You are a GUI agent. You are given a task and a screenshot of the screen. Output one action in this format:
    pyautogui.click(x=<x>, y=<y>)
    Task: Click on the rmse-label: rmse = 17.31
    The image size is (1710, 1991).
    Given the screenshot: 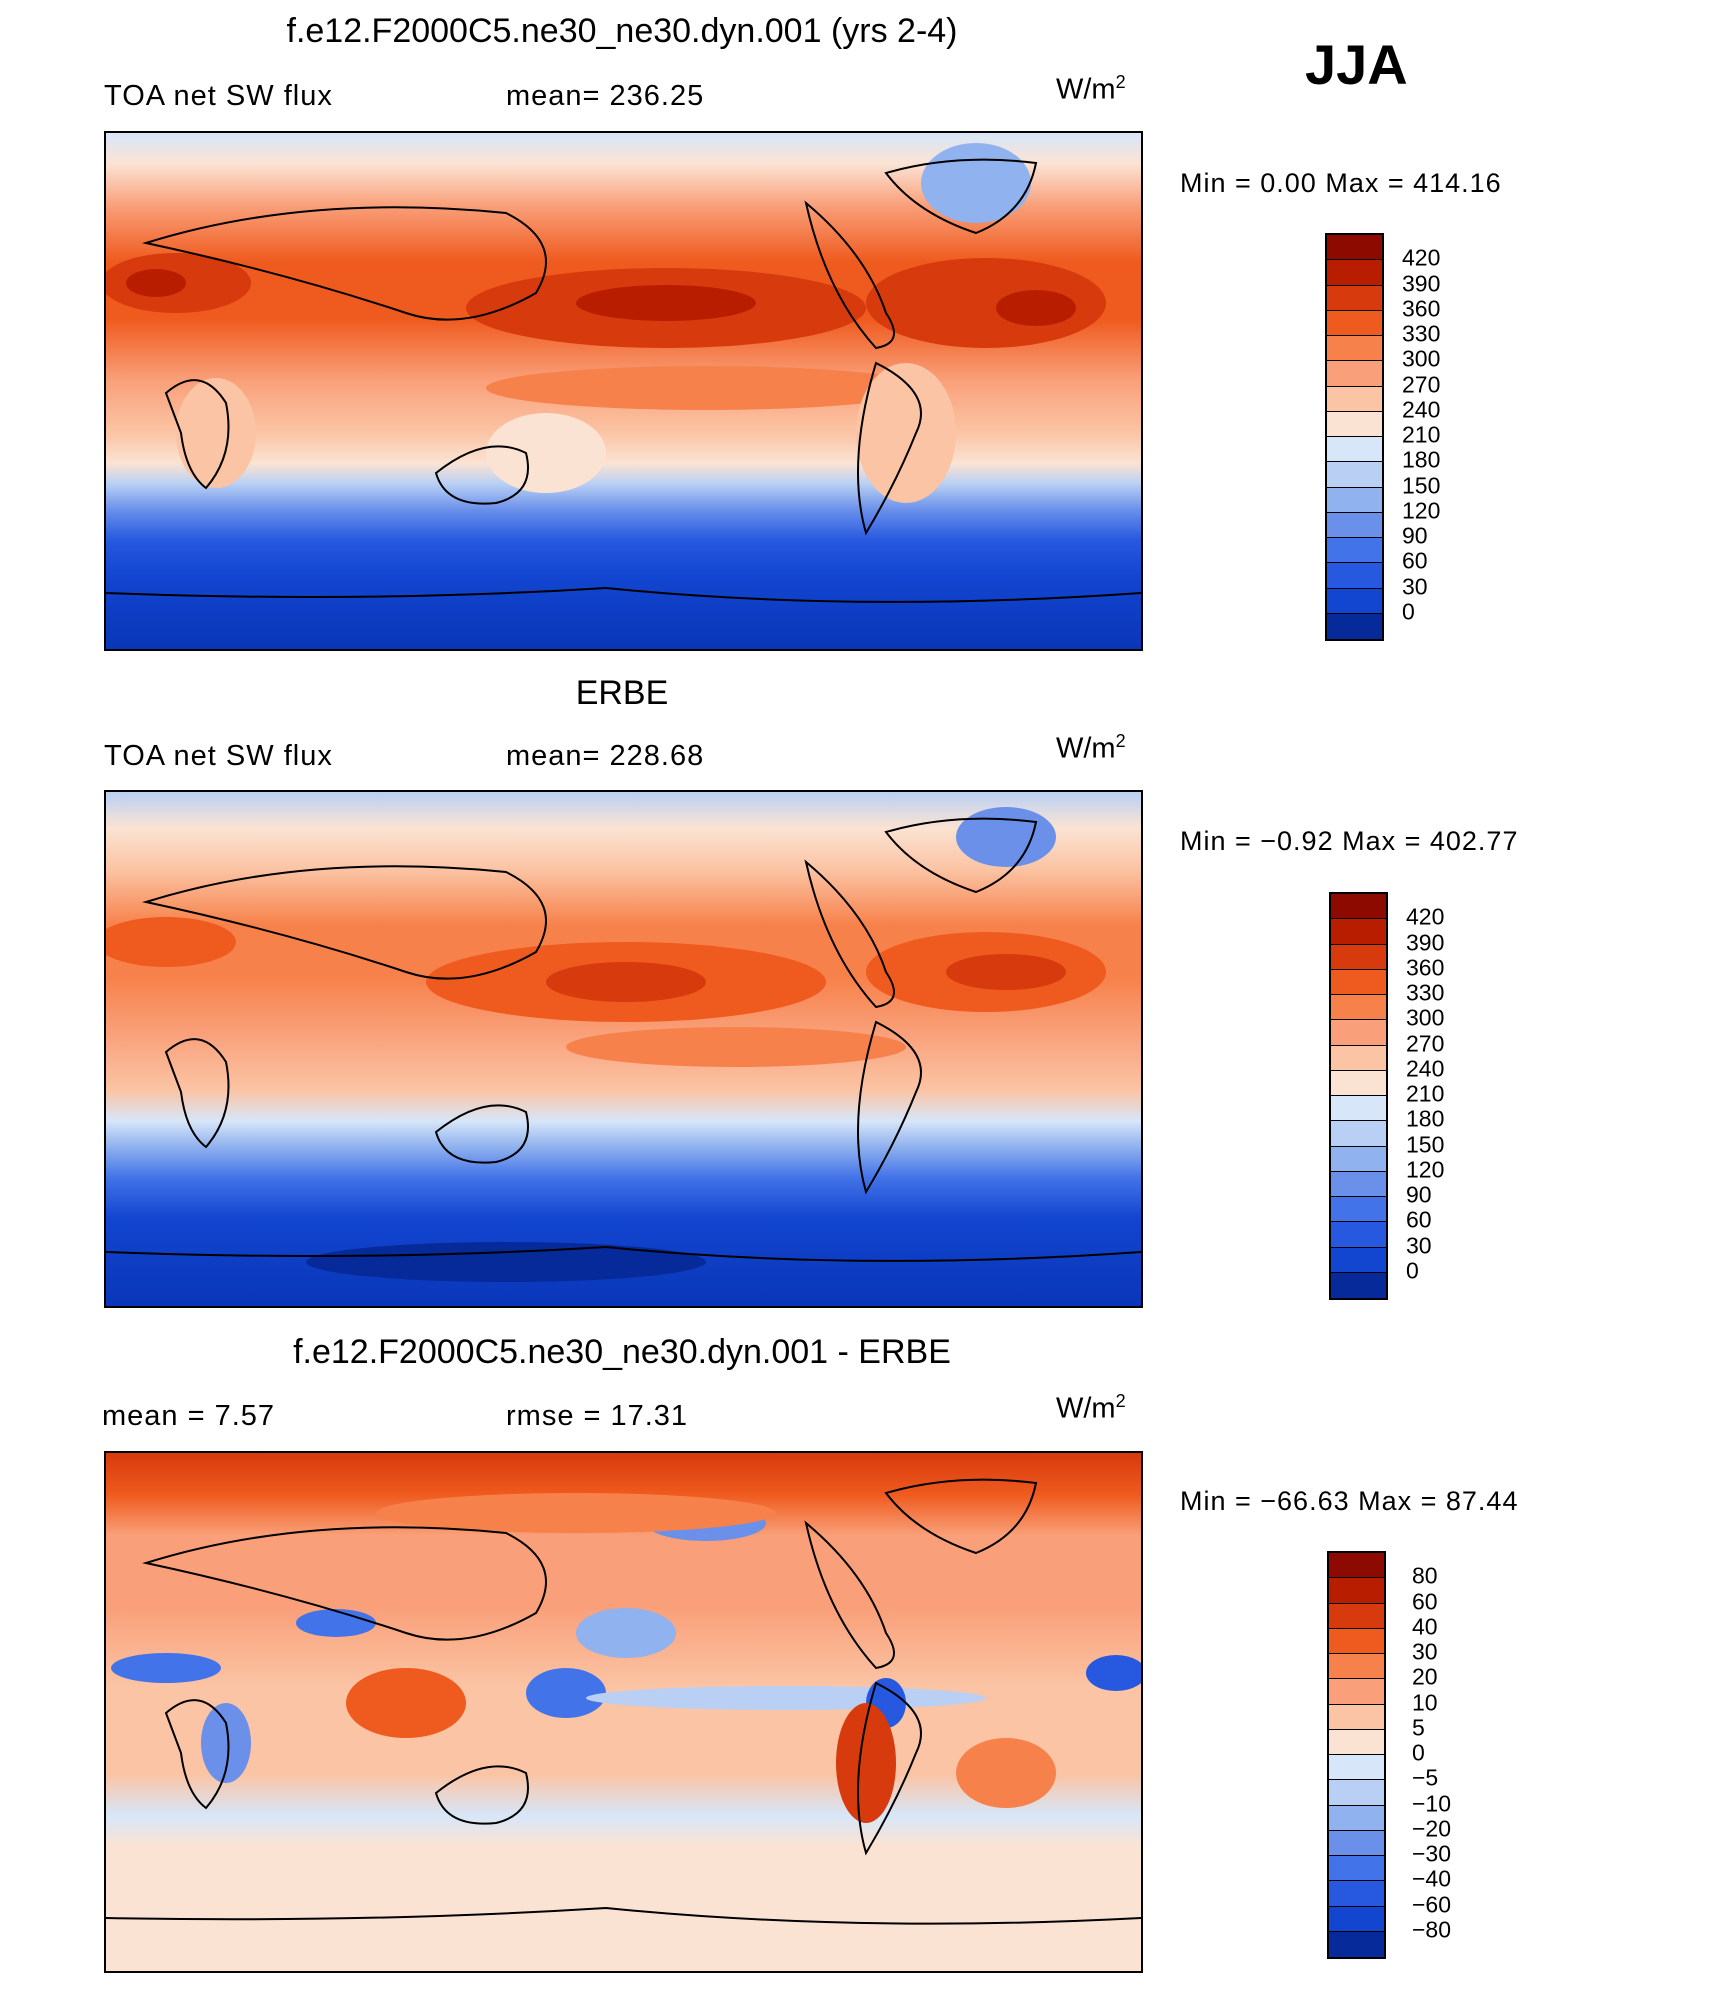 What is the action you would take?
    pyautogui.click(x=597, y=1416)
    